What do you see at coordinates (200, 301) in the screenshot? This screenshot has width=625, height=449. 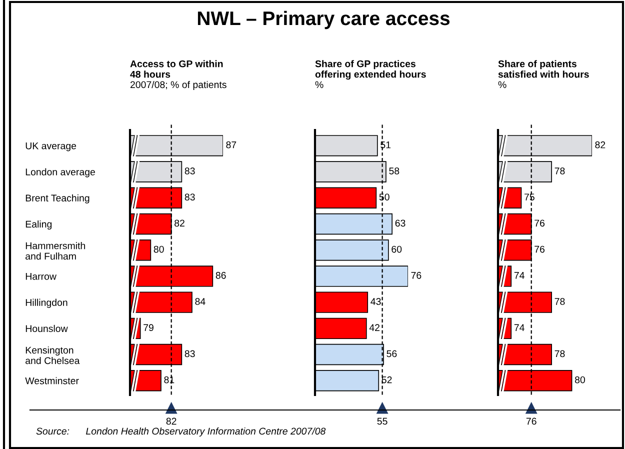 I see `data-label: 84` at bounding box center [200, 301].